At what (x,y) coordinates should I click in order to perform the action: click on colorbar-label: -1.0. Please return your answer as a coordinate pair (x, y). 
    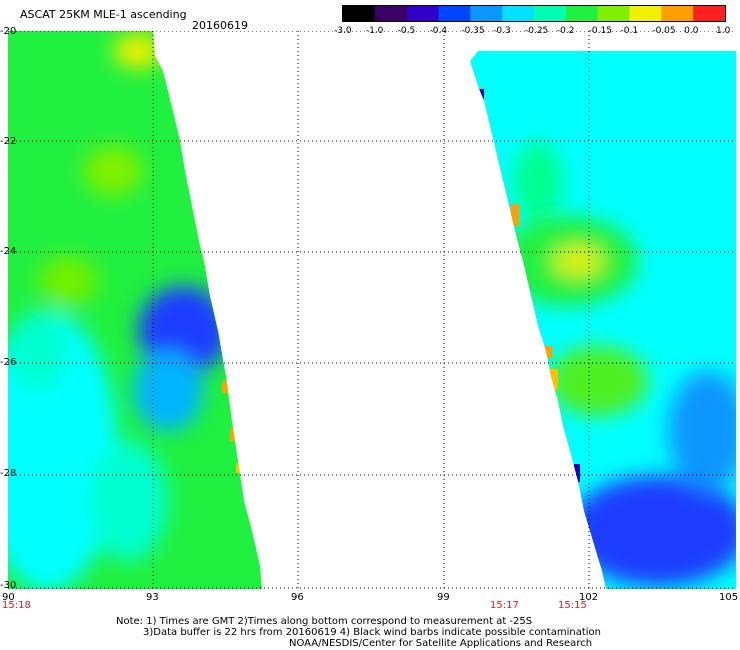
    Looking at the image, I should click on (374, 31).